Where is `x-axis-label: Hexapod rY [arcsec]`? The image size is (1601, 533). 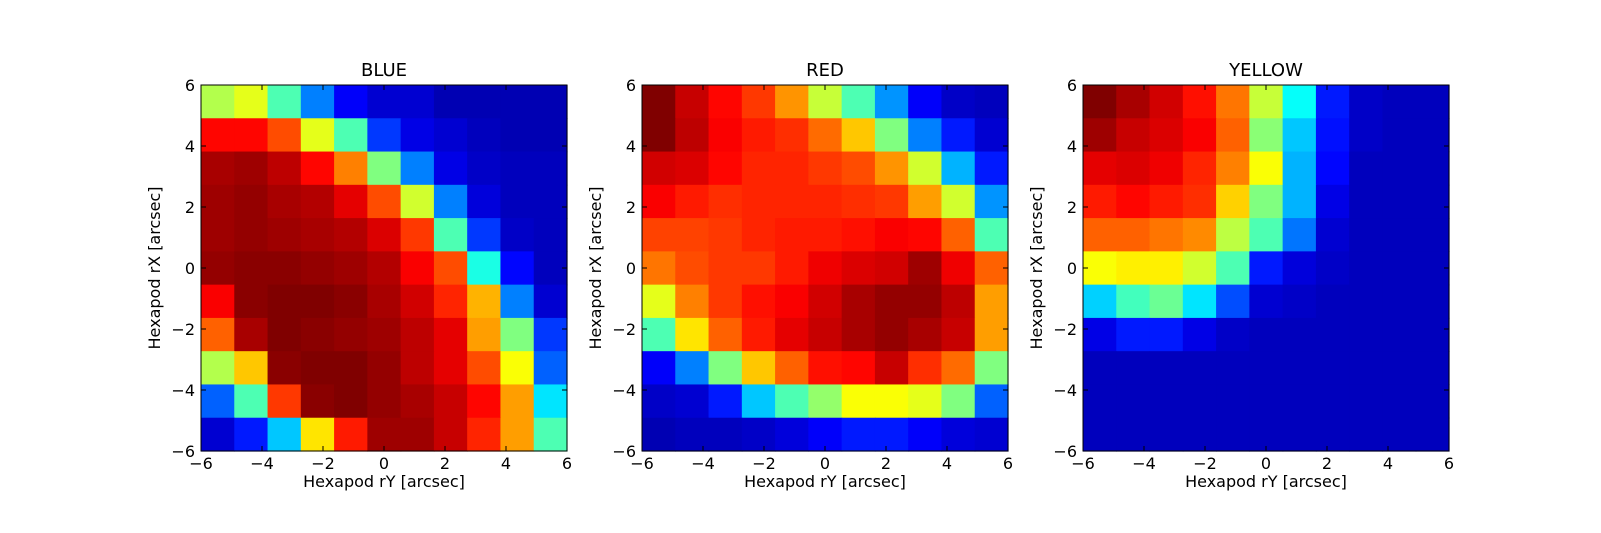 x-axis-label: Hexapod rY [arcsec] is located at coordinates (825, 481).